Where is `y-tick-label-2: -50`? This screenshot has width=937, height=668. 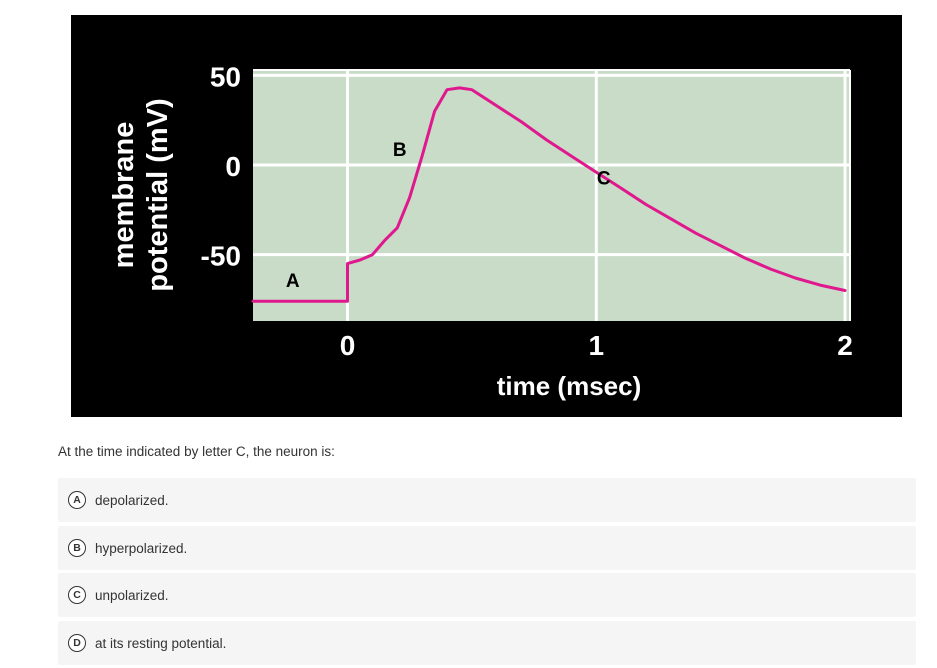 y-tick-label-2: -50 is located at coordinates (221, 256).